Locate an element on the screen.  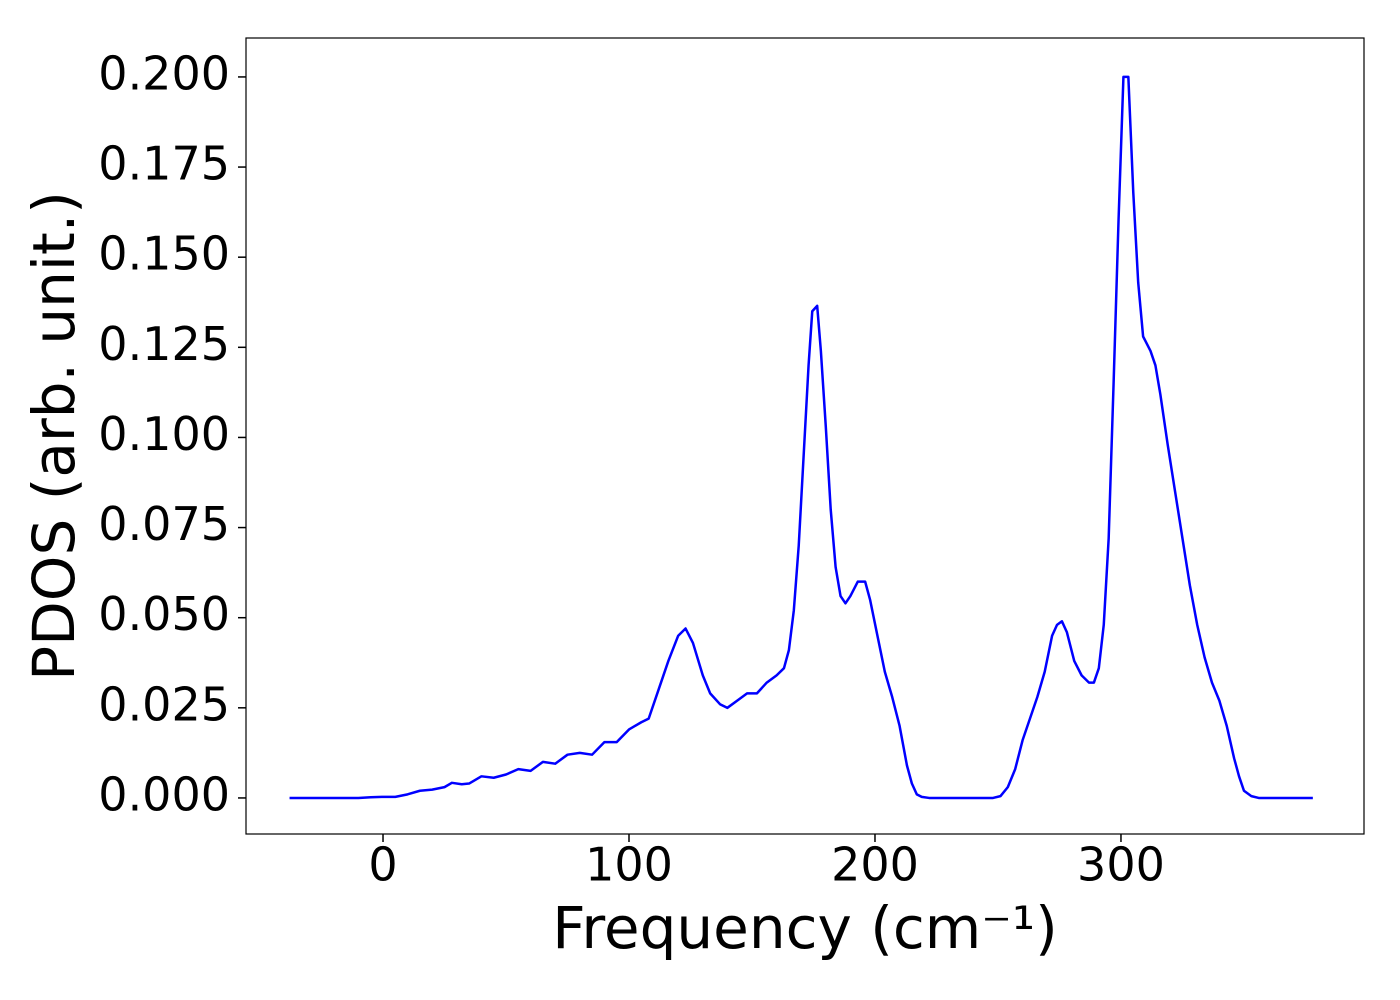
y-axis-label: PDOS (arb. unit.) is located at coordinates (54, 436).